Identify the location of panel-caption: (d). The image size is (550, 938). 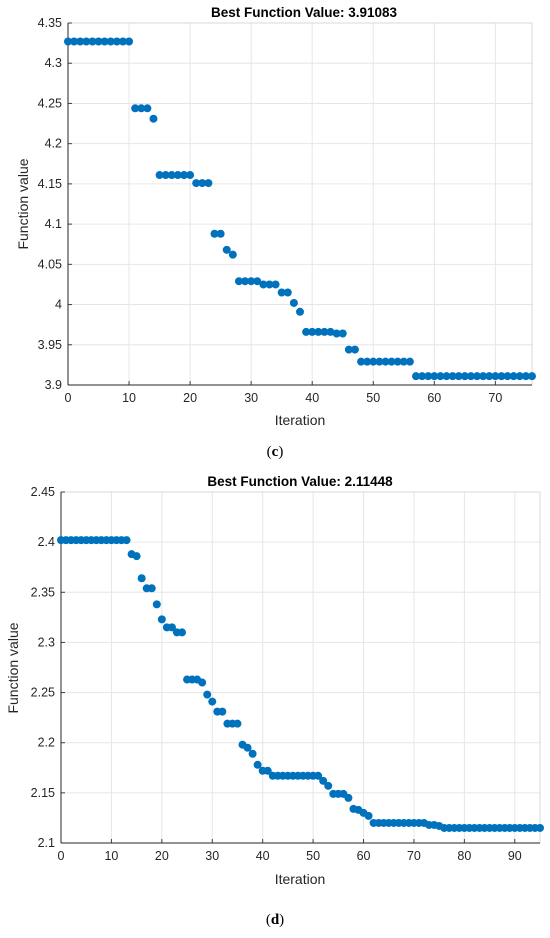
(275, 920).